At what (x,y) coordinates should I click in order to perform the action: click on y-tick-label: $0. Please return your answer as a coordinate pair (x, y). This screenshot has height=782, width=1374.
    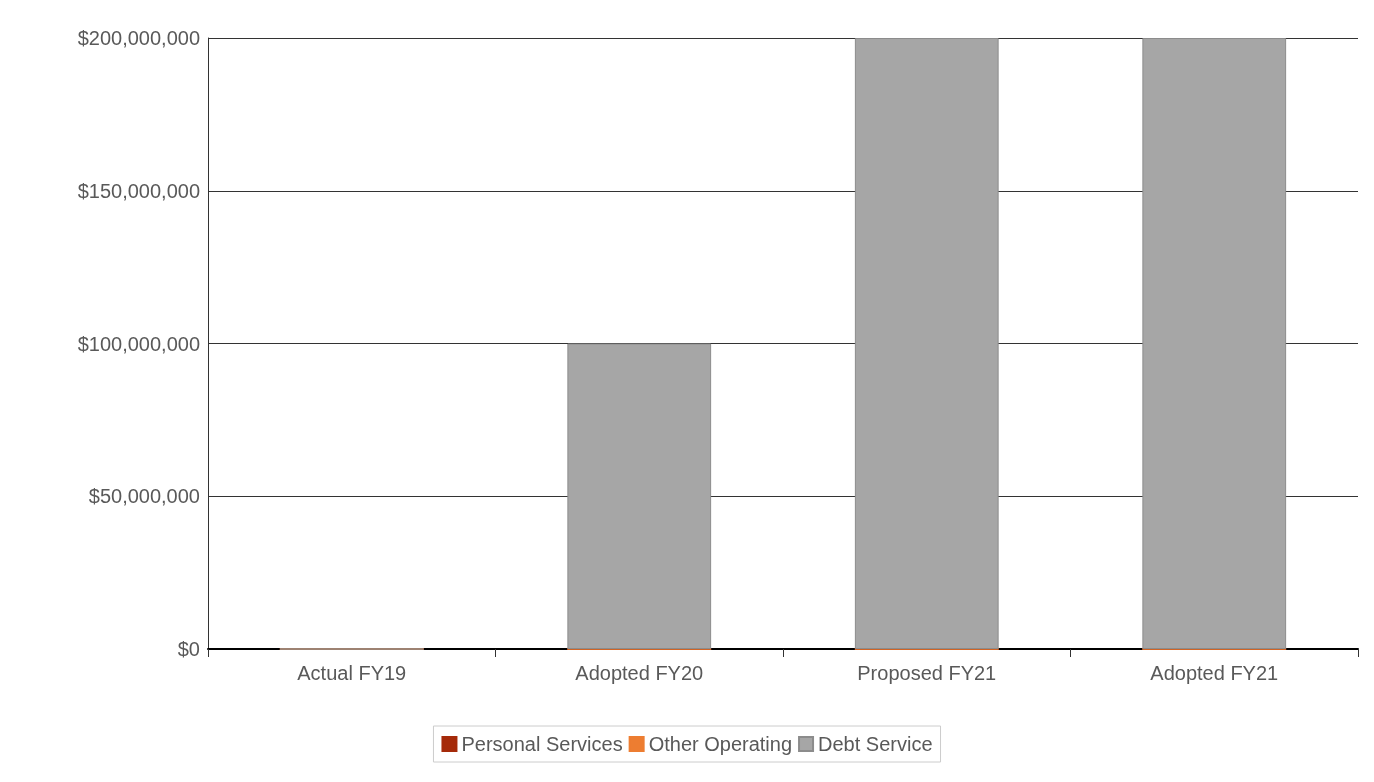
    Looking at the image, I should click on (188, 649).